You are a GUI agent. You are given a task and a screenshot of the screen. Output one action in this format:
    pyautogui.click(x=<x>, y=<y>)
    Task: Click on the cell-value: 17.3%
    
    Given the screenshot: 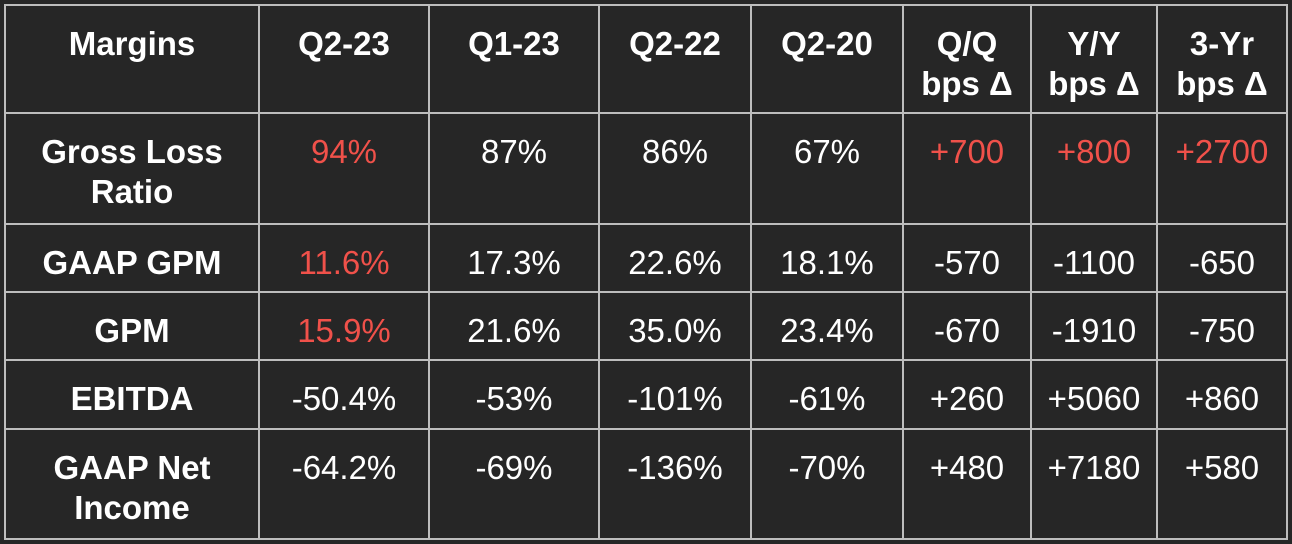 What is the action you would take?
    pyautogui.click(x=514, y=258)
    